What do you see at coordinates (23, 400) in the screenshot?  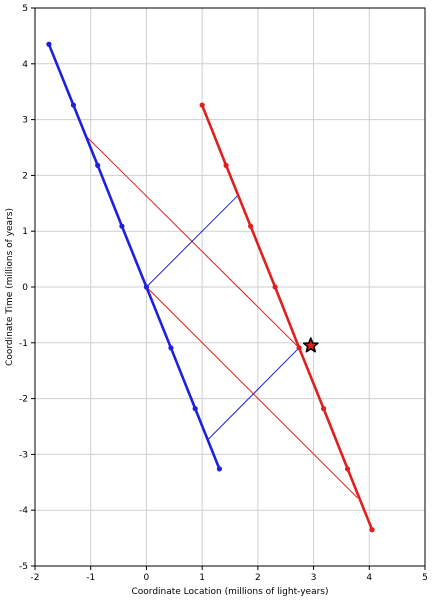 I see `y-tick-label: -2` at bounding box center [23, 400].